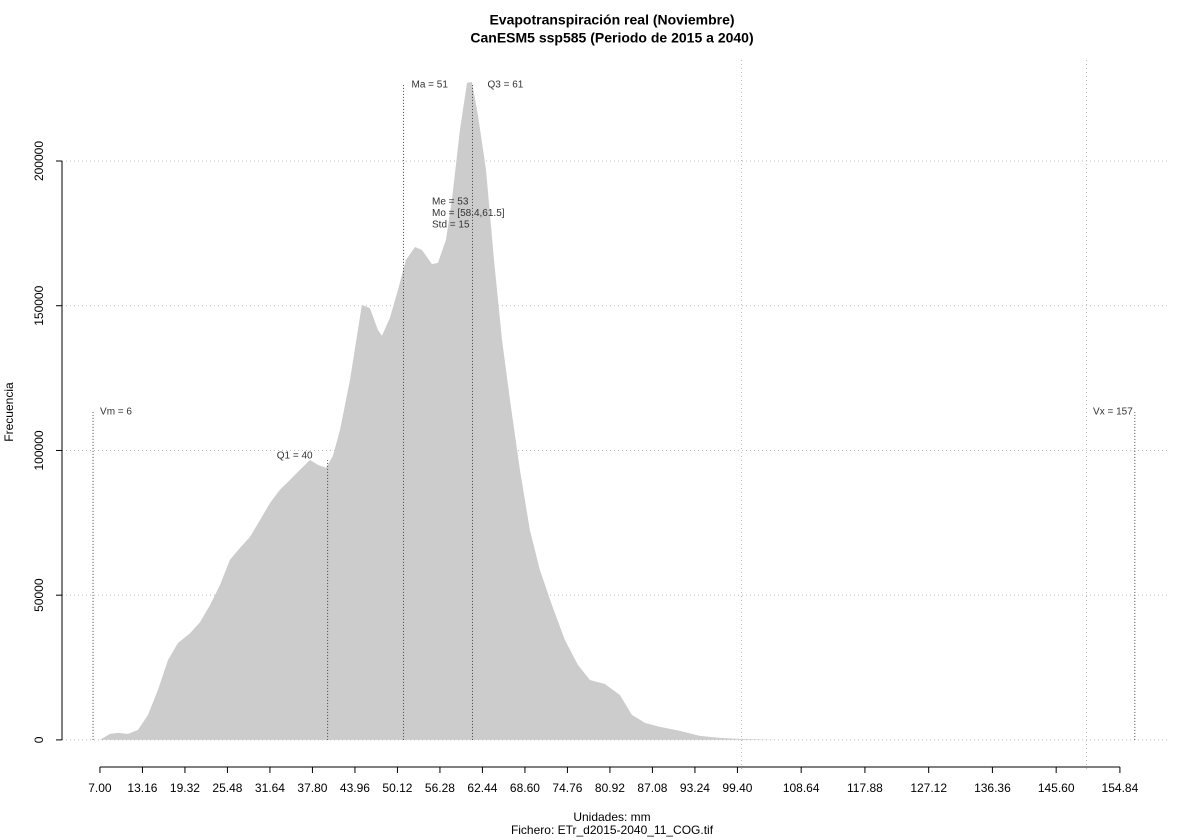  I want to click on y-tick-label: 50000, so click(39, 595).